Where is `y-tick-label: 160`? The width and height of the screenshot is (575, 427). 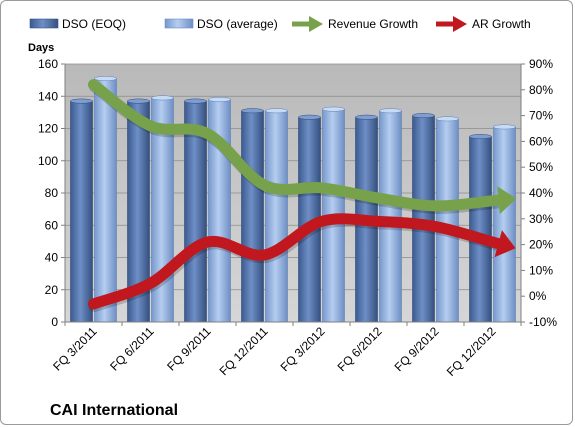
y-tick-label: 160 is located at coordinates (48, 64).